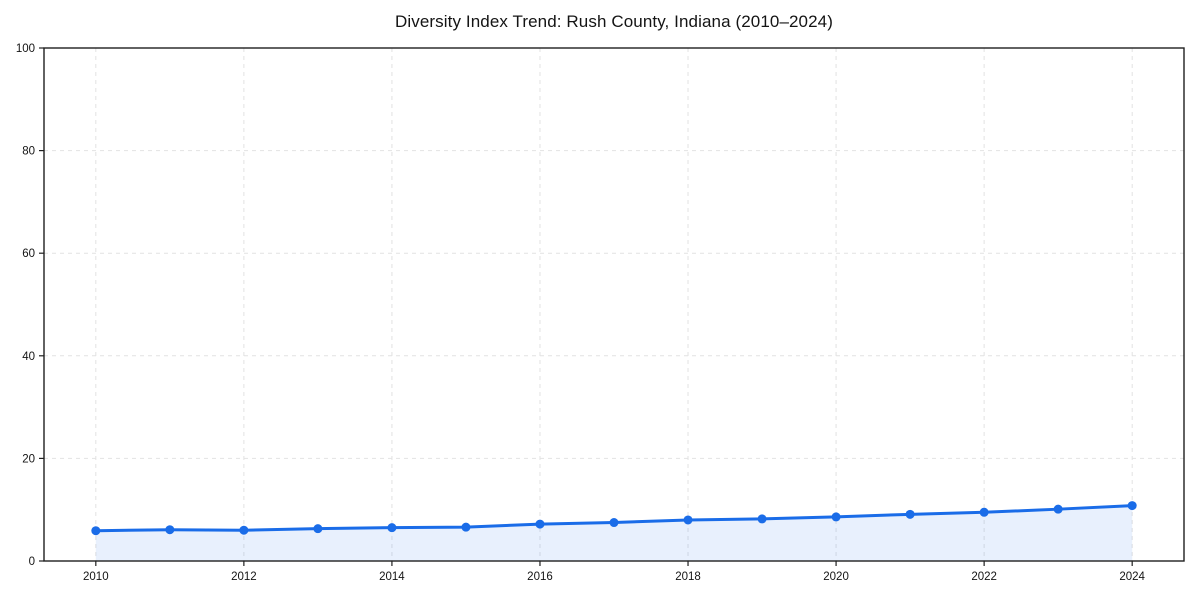  Describe the element at coordinates (466, 527) in the screenshot. I see `data-point-2015` at that location.